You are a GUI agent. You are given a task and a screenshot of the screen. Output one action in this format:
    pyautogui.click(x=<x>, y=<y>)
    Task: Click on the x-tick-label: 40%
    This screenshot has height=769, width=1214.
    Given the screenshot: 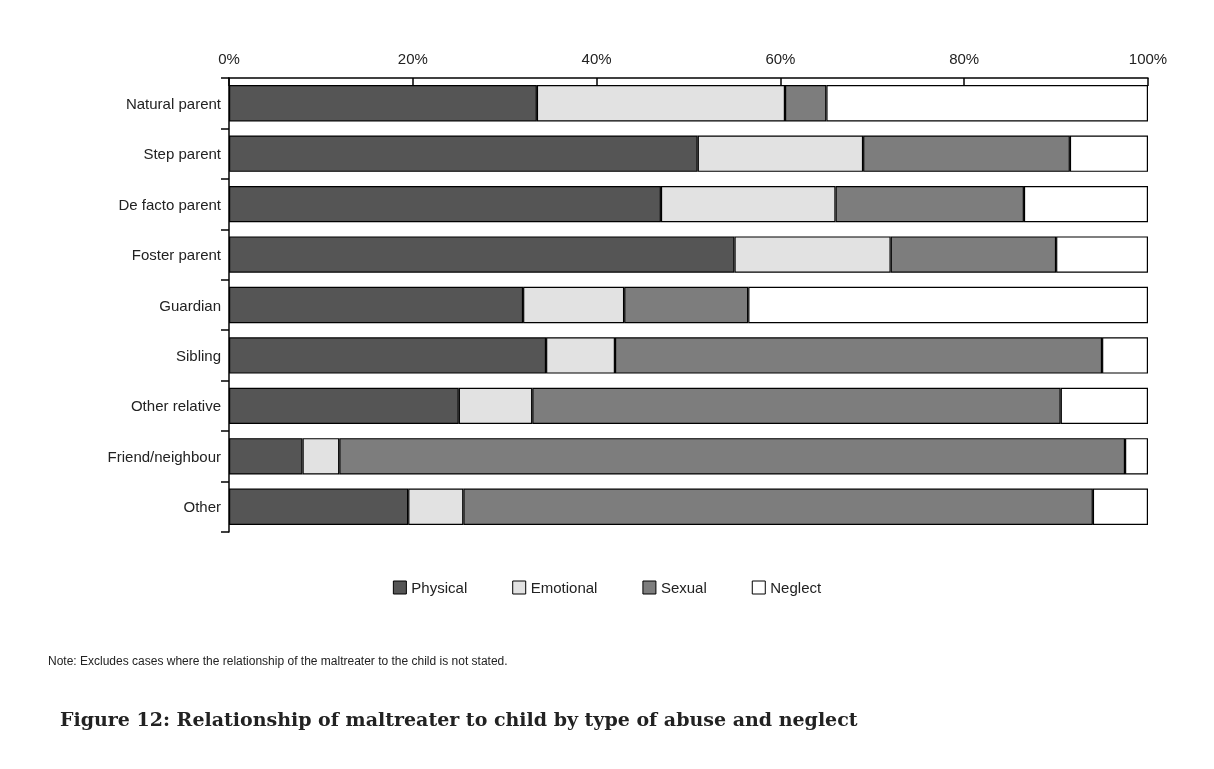 What is the action you would take?
    pyautogui.click(x=596, y=58)
    